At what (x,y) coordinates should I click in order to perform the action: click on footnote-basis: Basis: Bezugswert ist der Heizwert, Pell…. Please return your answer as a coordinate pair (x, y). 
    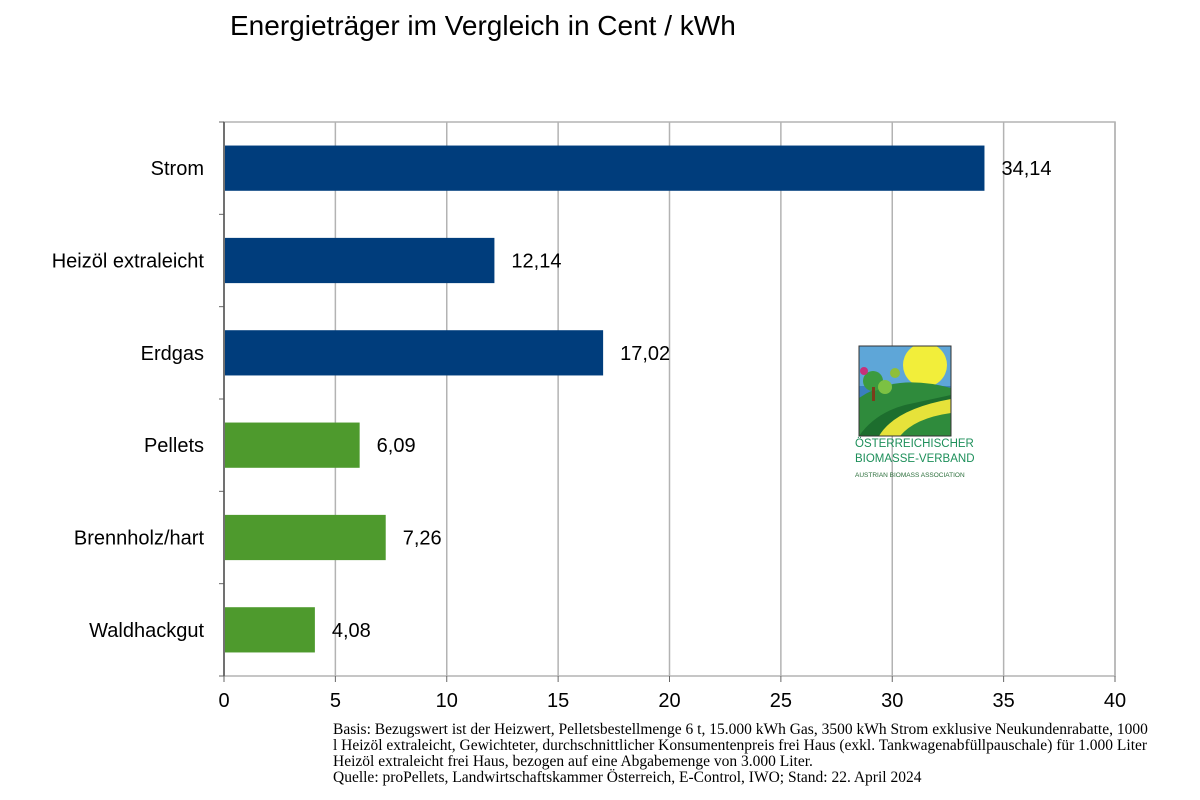
    Looking at the image, I should click on (740, 745).